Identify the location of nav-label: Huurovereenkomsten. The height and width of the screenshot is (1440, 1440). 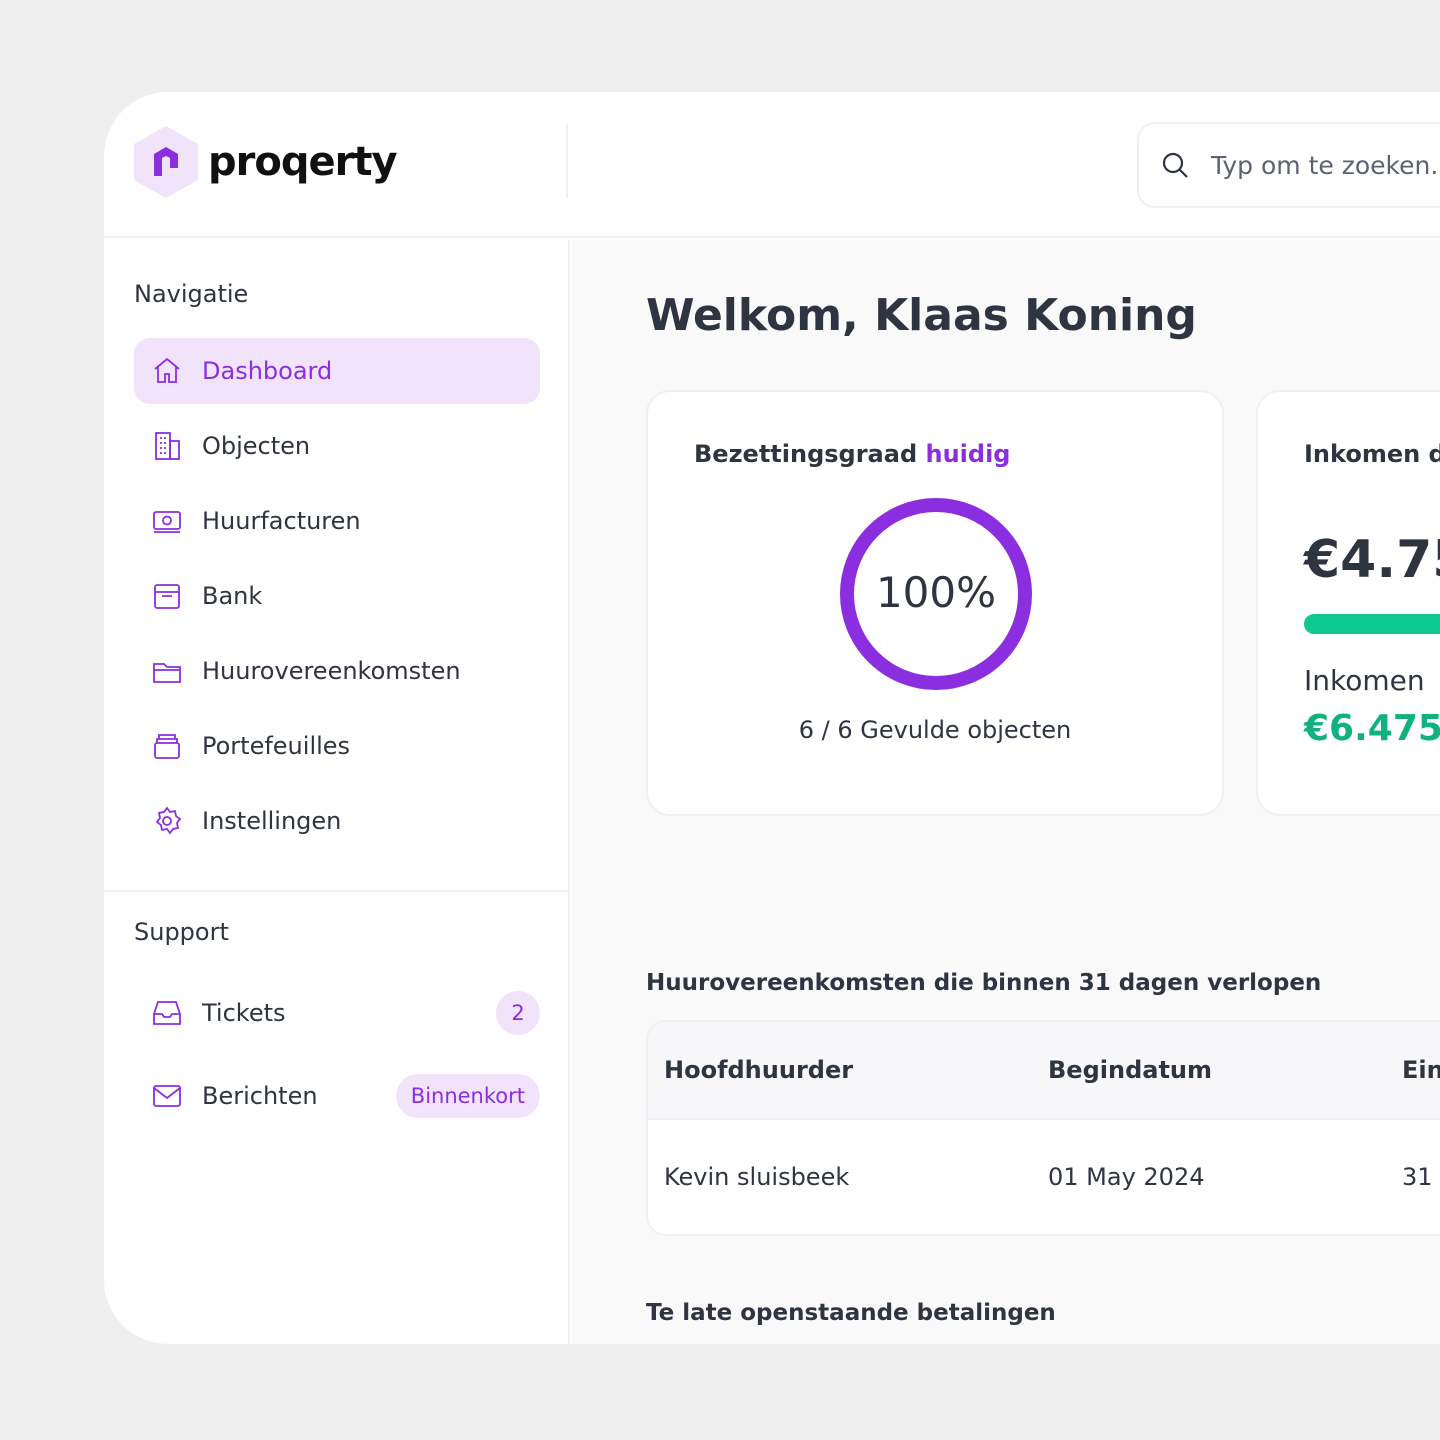
(331, 671).